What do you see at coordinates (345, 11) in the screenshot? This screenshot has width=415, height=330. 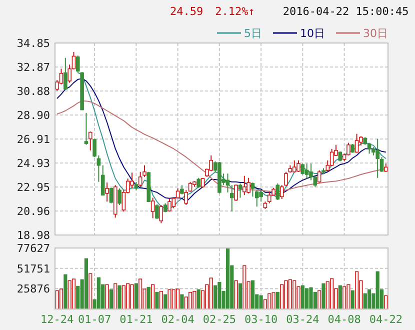 I see `text: 2016-04-22 15:00:45` at bounding box center [345, 11].